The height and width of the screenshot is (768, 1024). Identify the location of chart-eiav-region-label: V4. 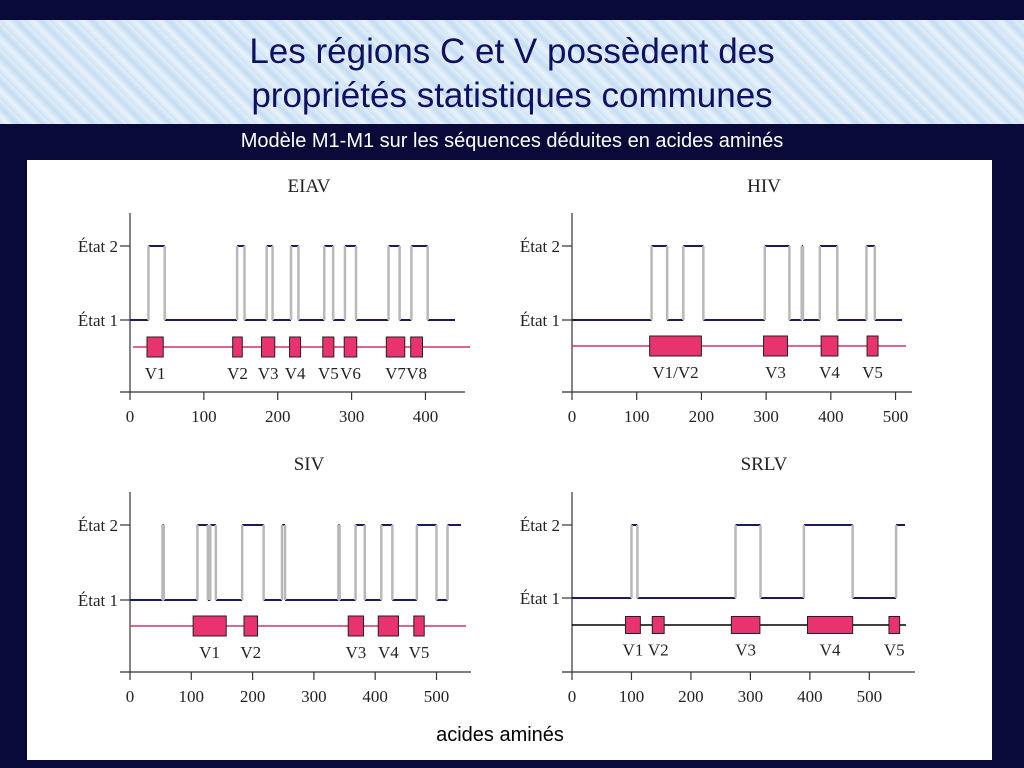
(295, 373).